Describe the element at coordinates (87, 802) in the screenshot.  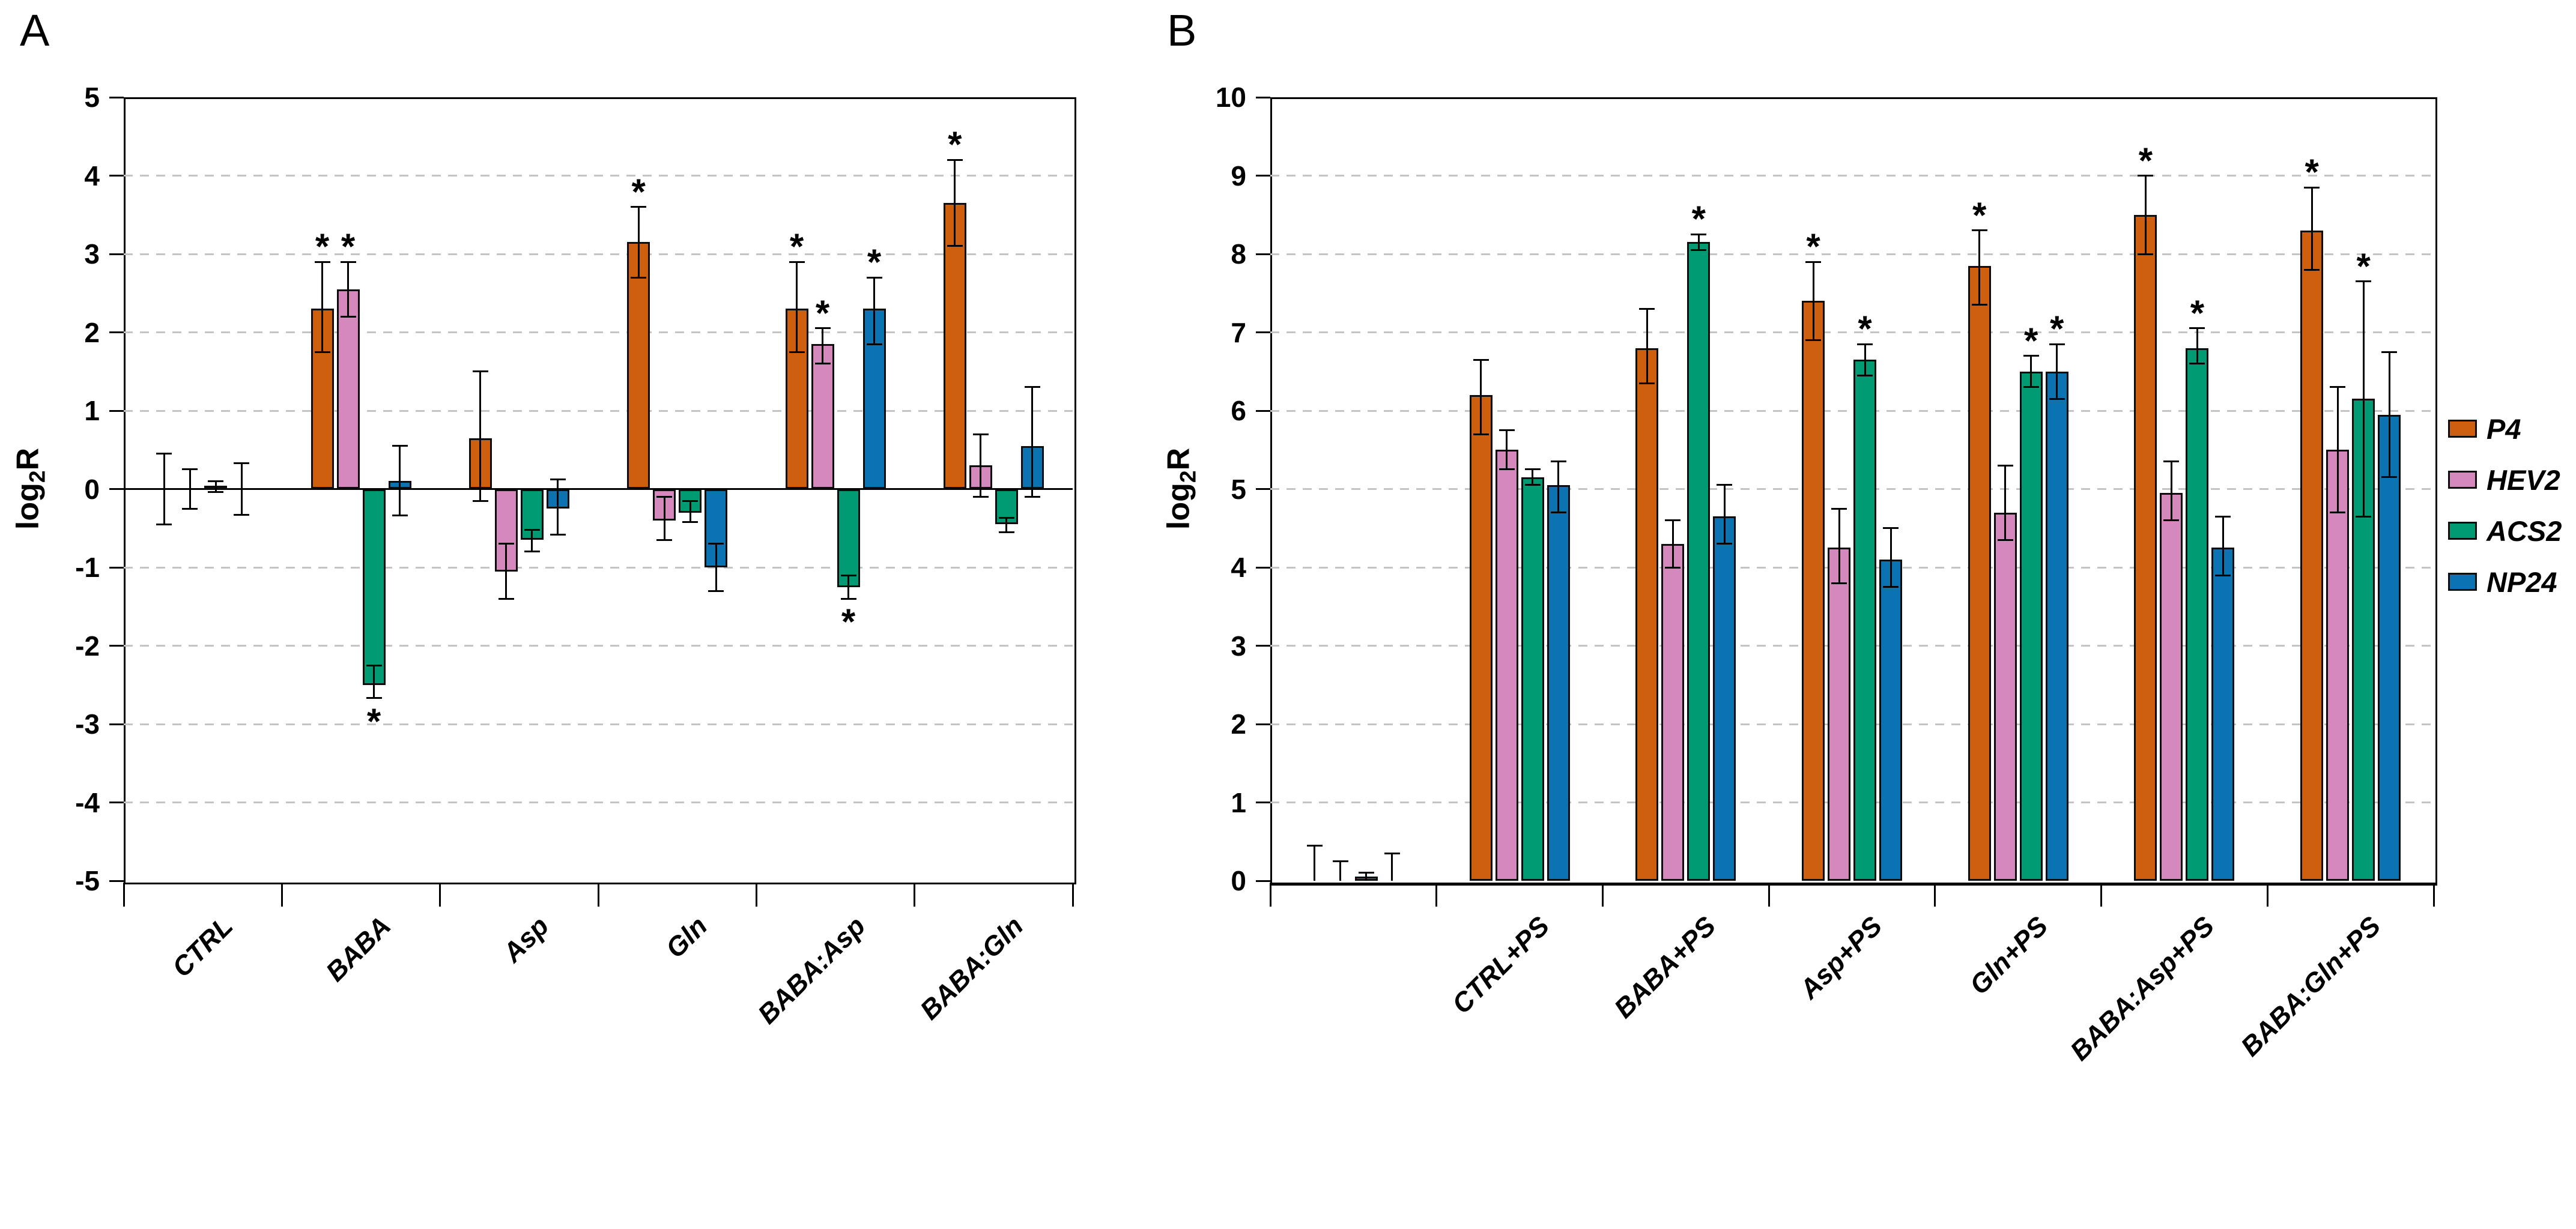
I see `y-tick-label: -4` at that location.